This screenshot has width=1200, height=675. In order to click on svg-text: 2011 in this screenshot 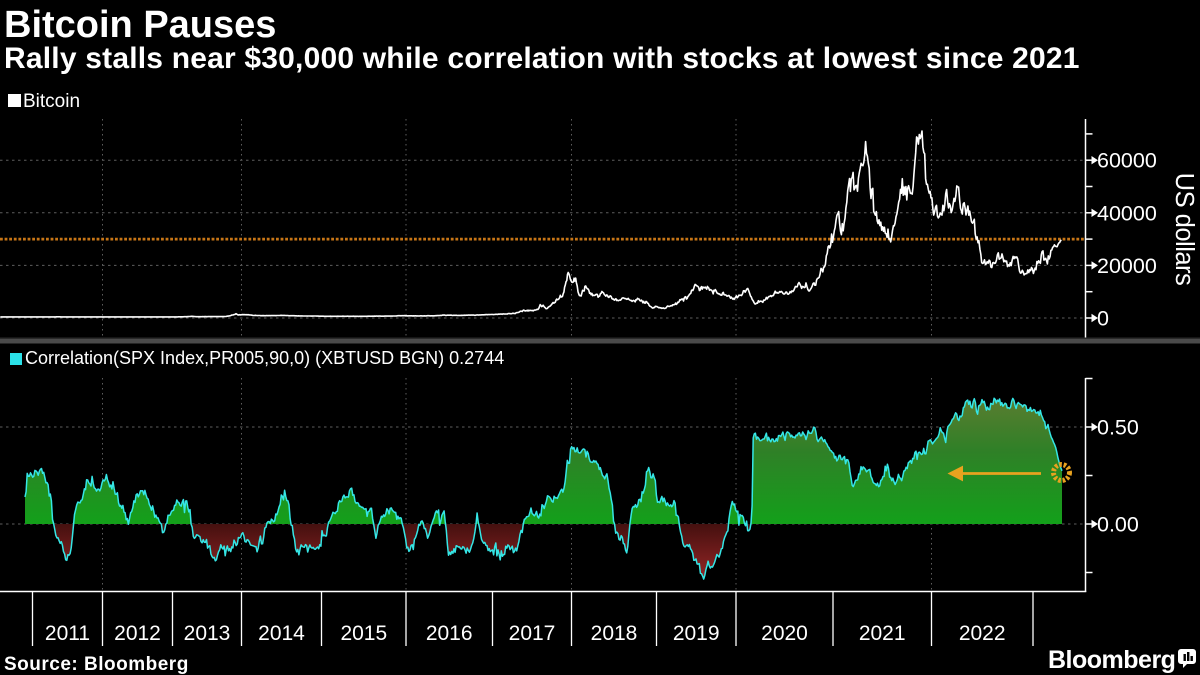, I will do `click(67, 633)`.